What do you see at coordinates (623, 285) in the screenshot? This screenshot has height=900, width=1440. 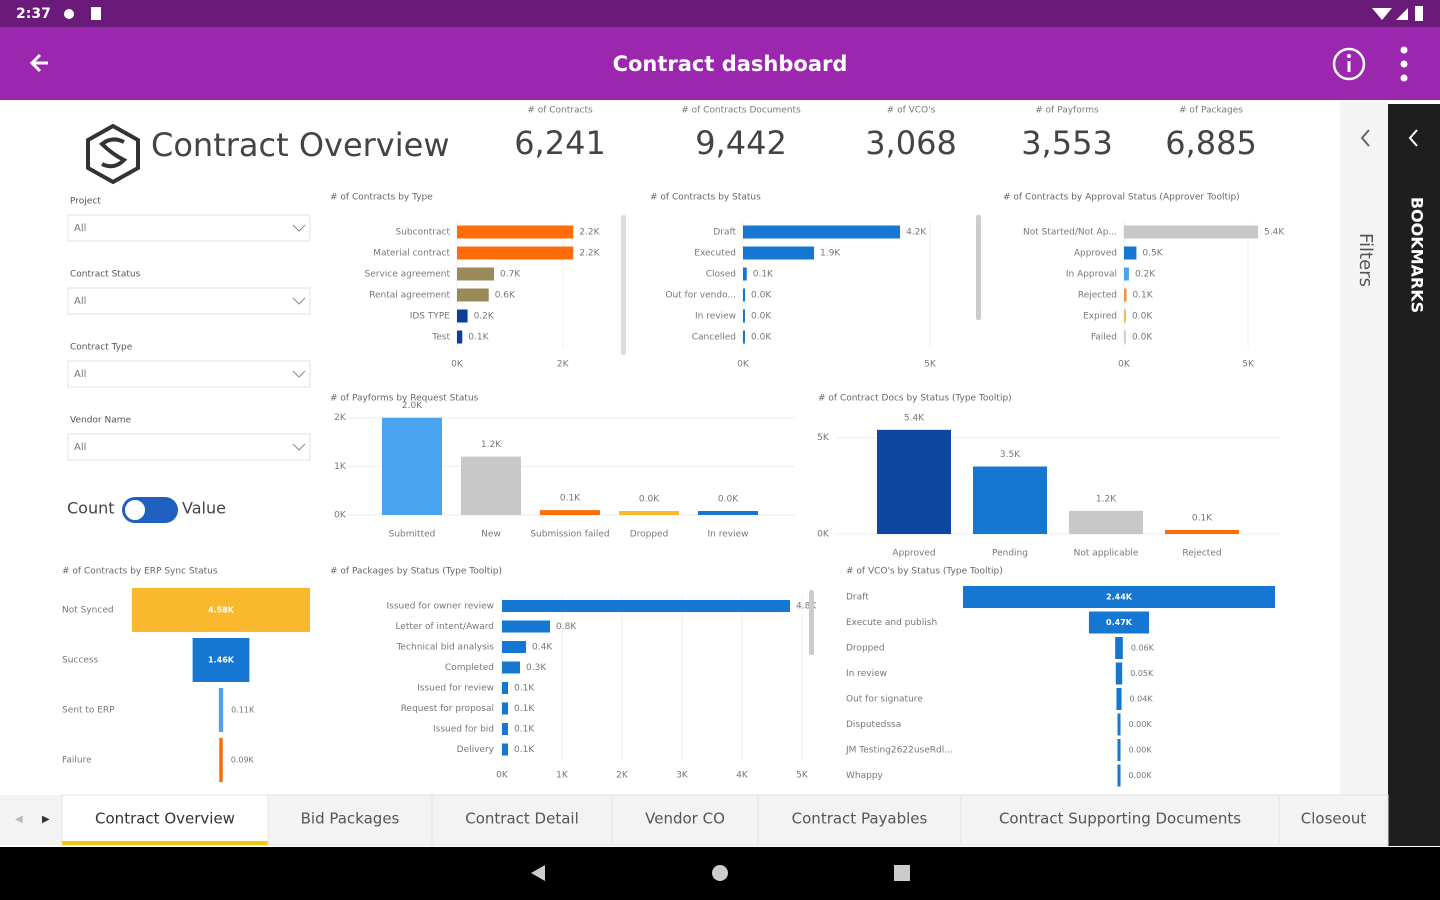 I see `scrollbar` at bounding box center [623, 285].